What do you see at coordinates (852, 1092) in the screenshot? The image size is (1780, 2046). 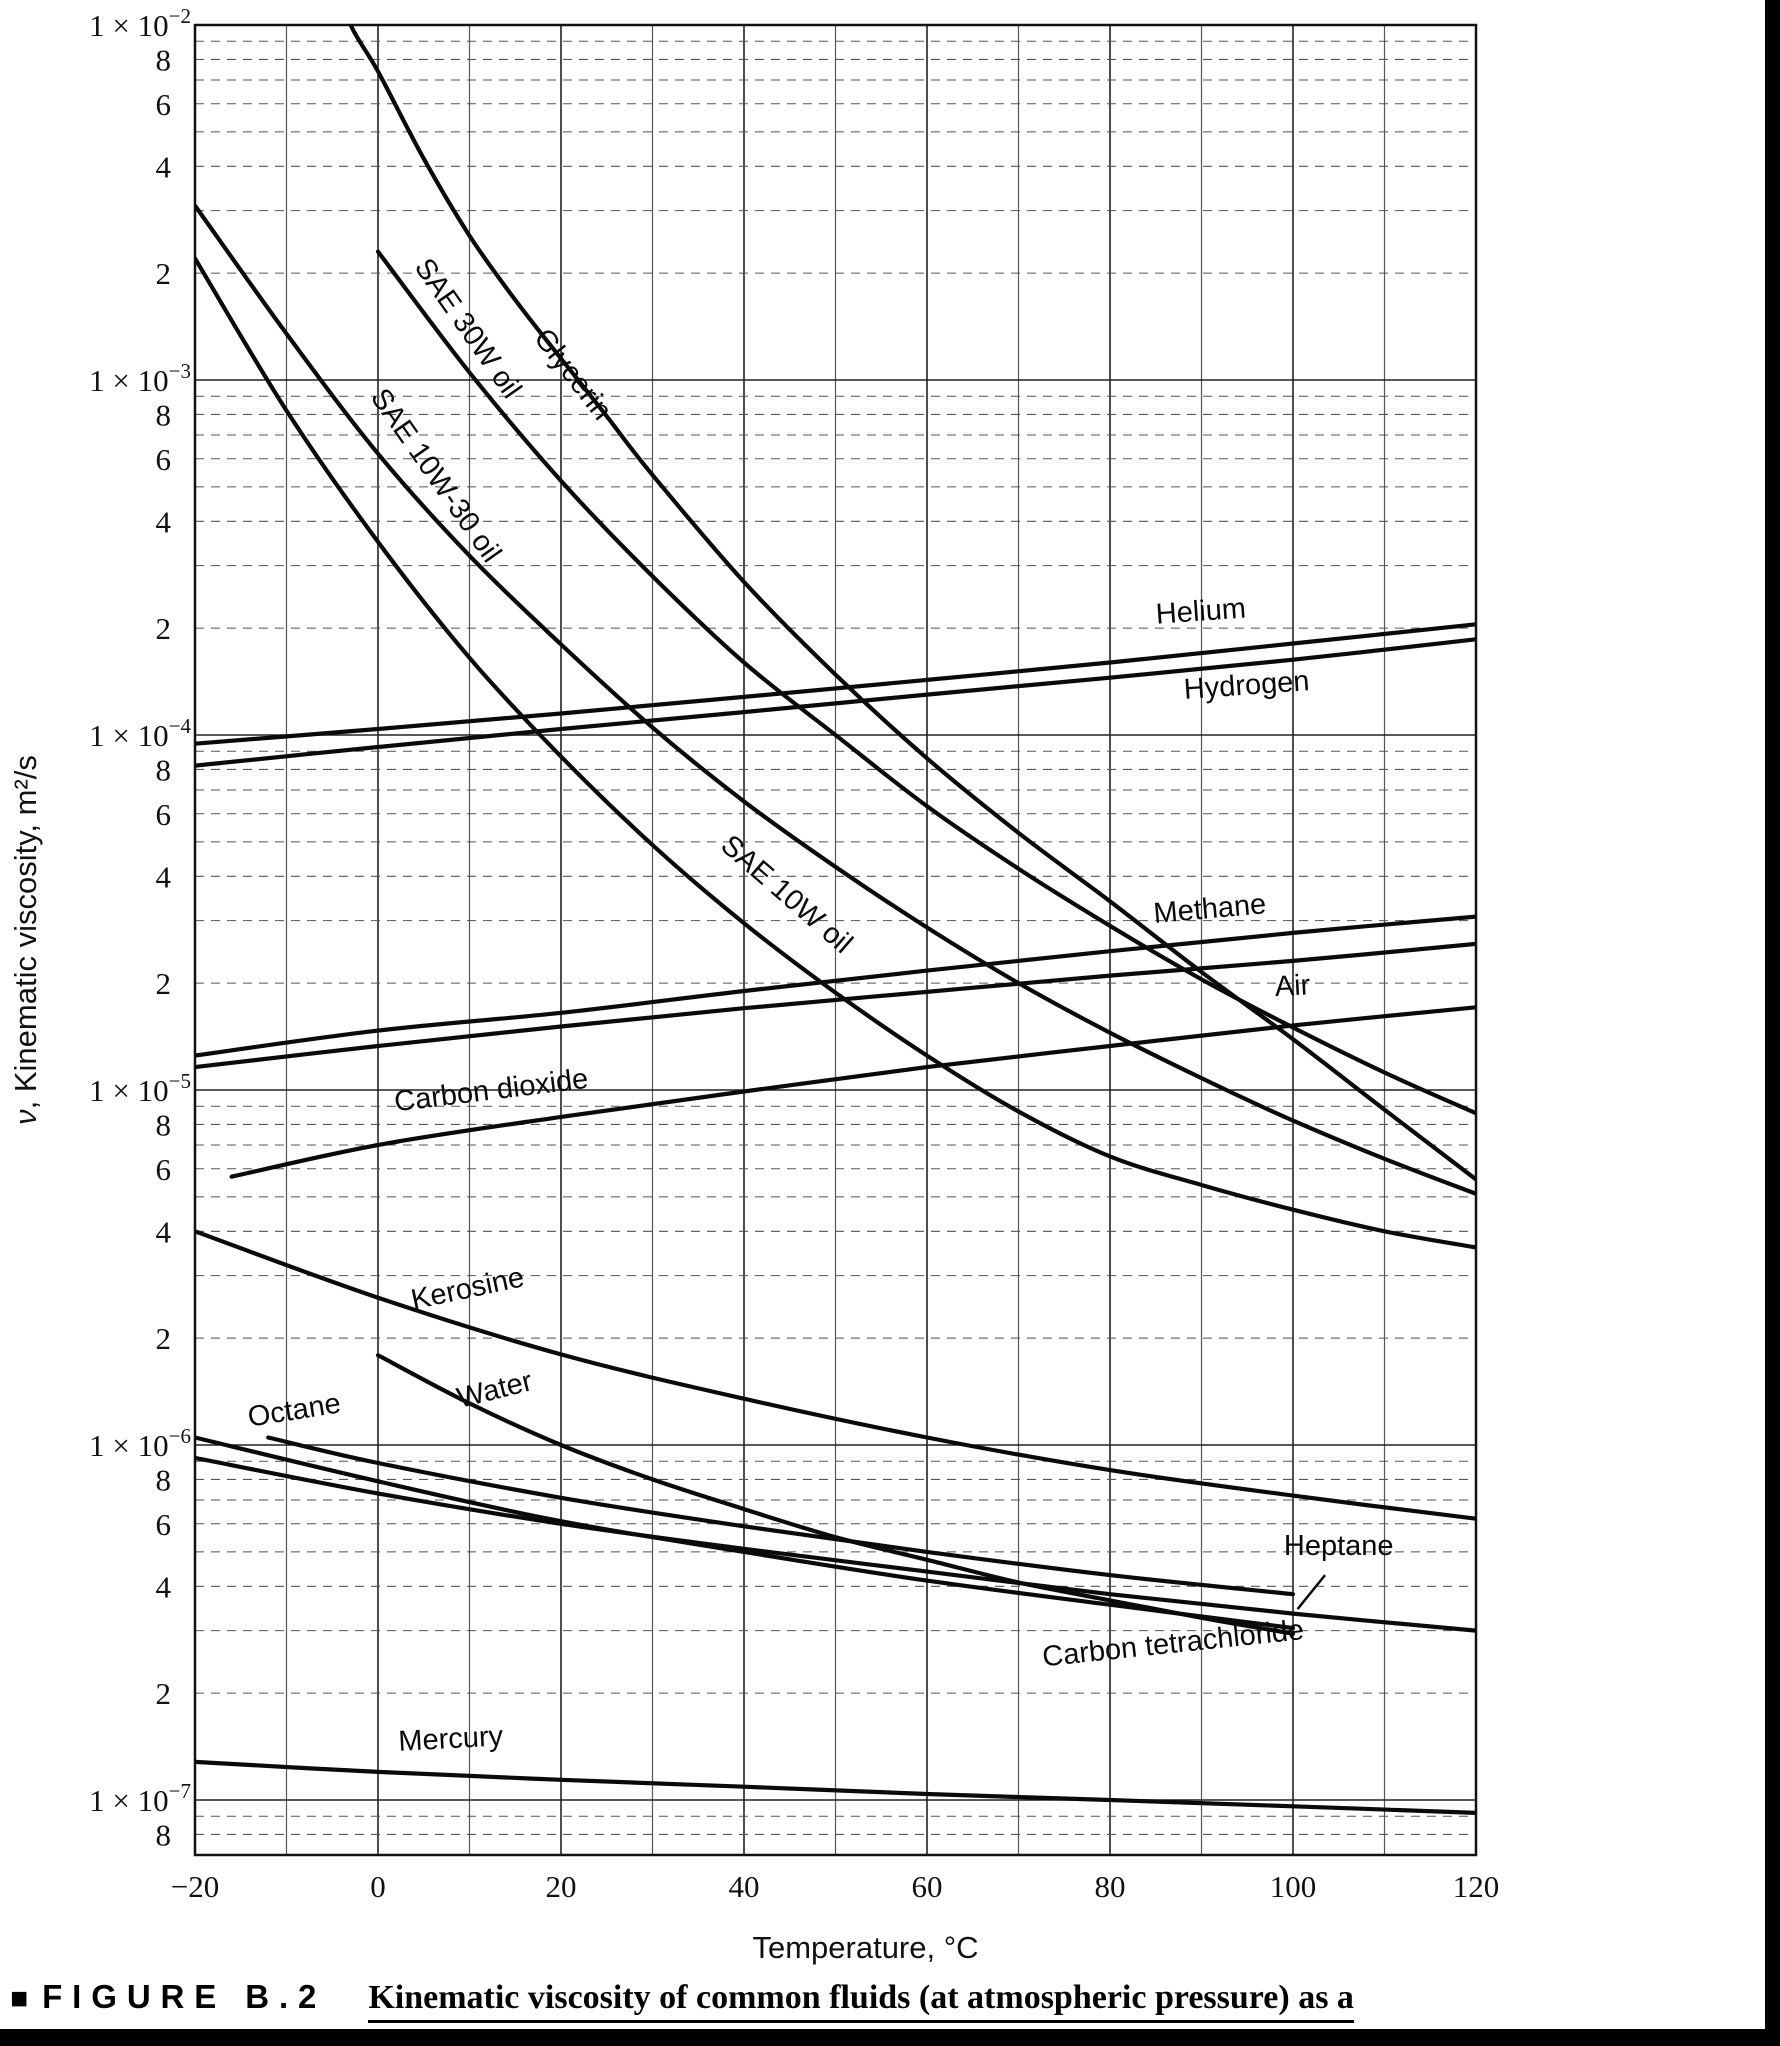 I see `curve-carbon-dioxide` at bounding box center [852, 1092].